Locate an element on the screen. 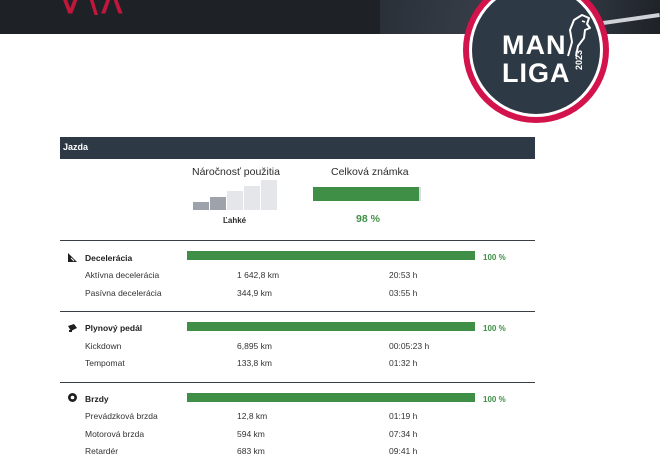  row-distance: 1 642,8 km is located at coordinates (258, 275).